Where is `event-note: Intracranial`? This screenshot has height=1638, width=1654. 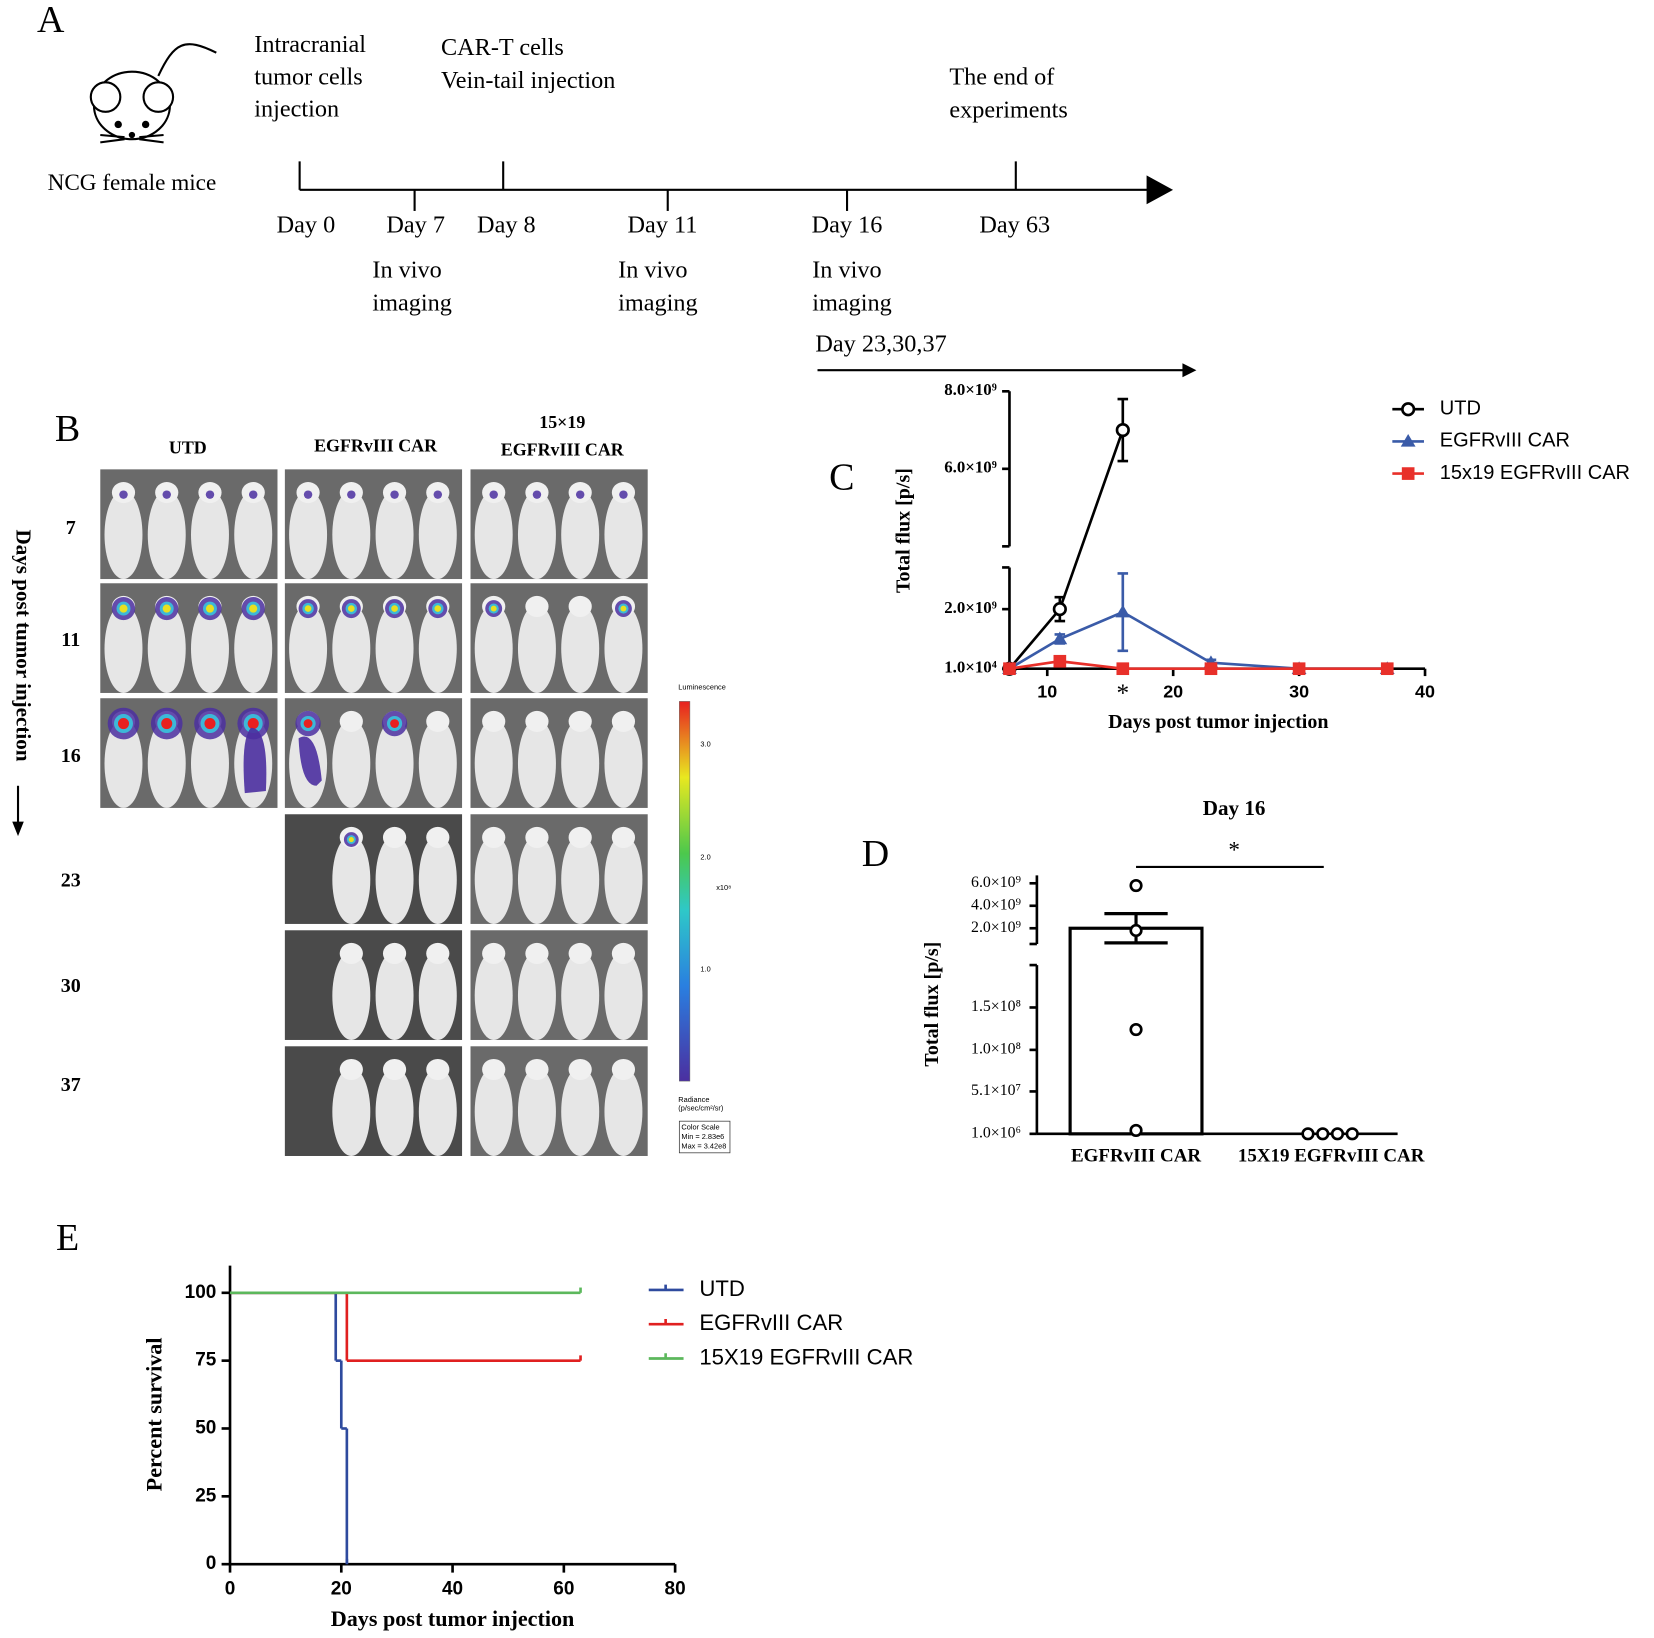
event-note: Intracranial is located at coordinates (310, 44).